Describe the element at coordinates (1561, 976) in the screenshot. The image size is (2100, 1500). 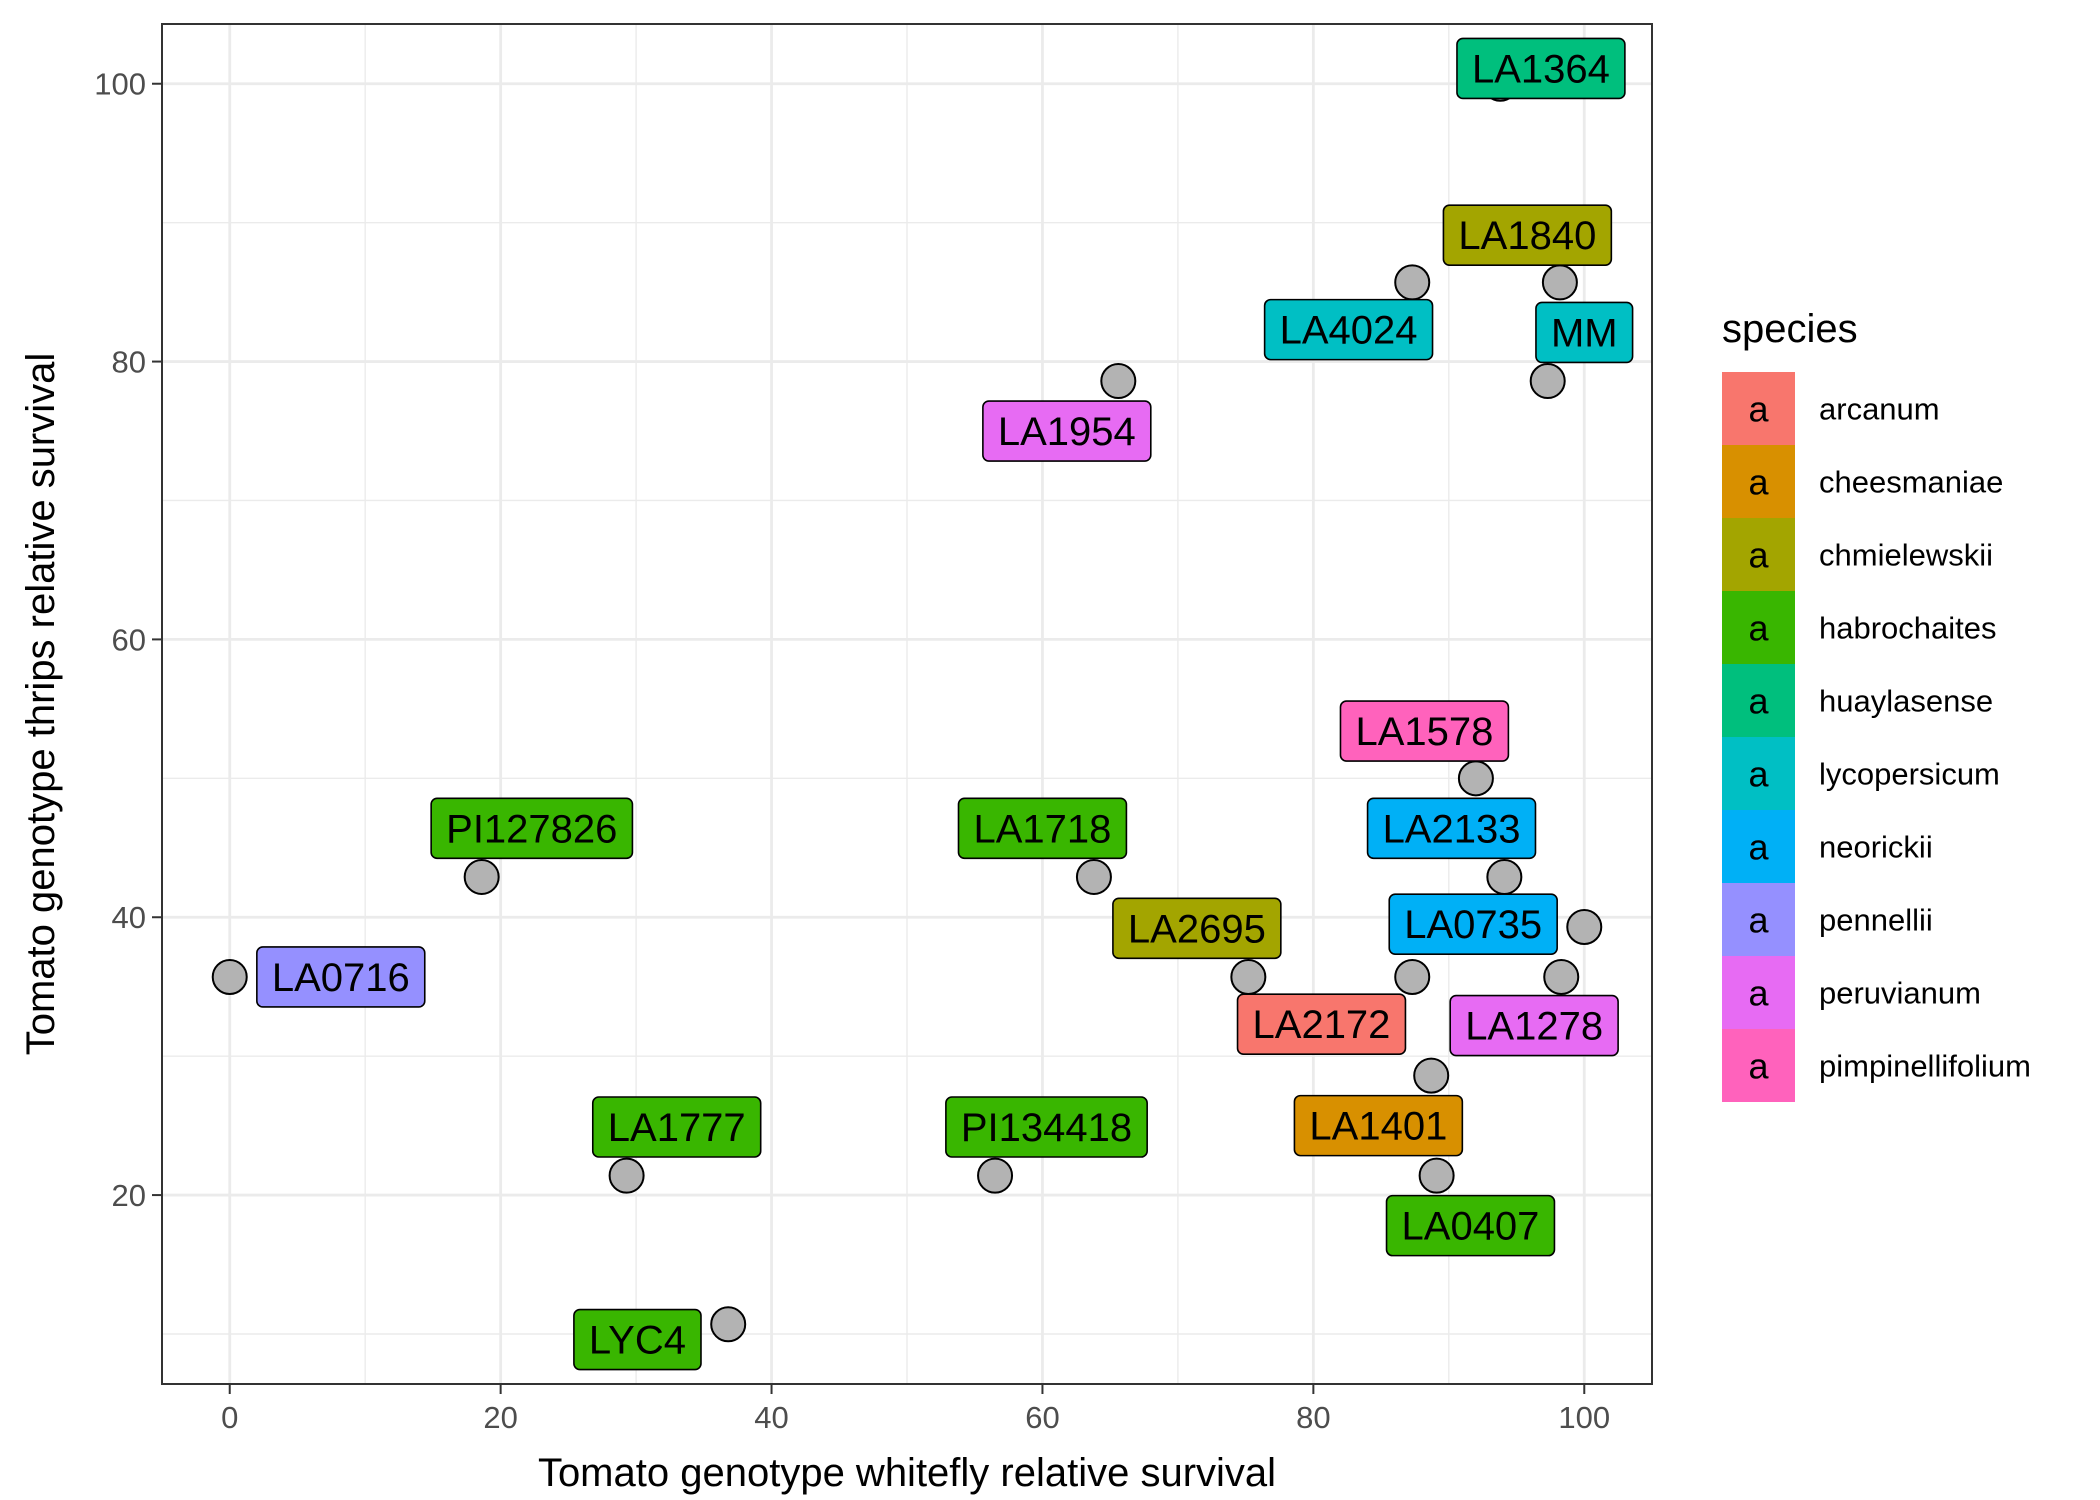
I see `point-LA1278` at that location.